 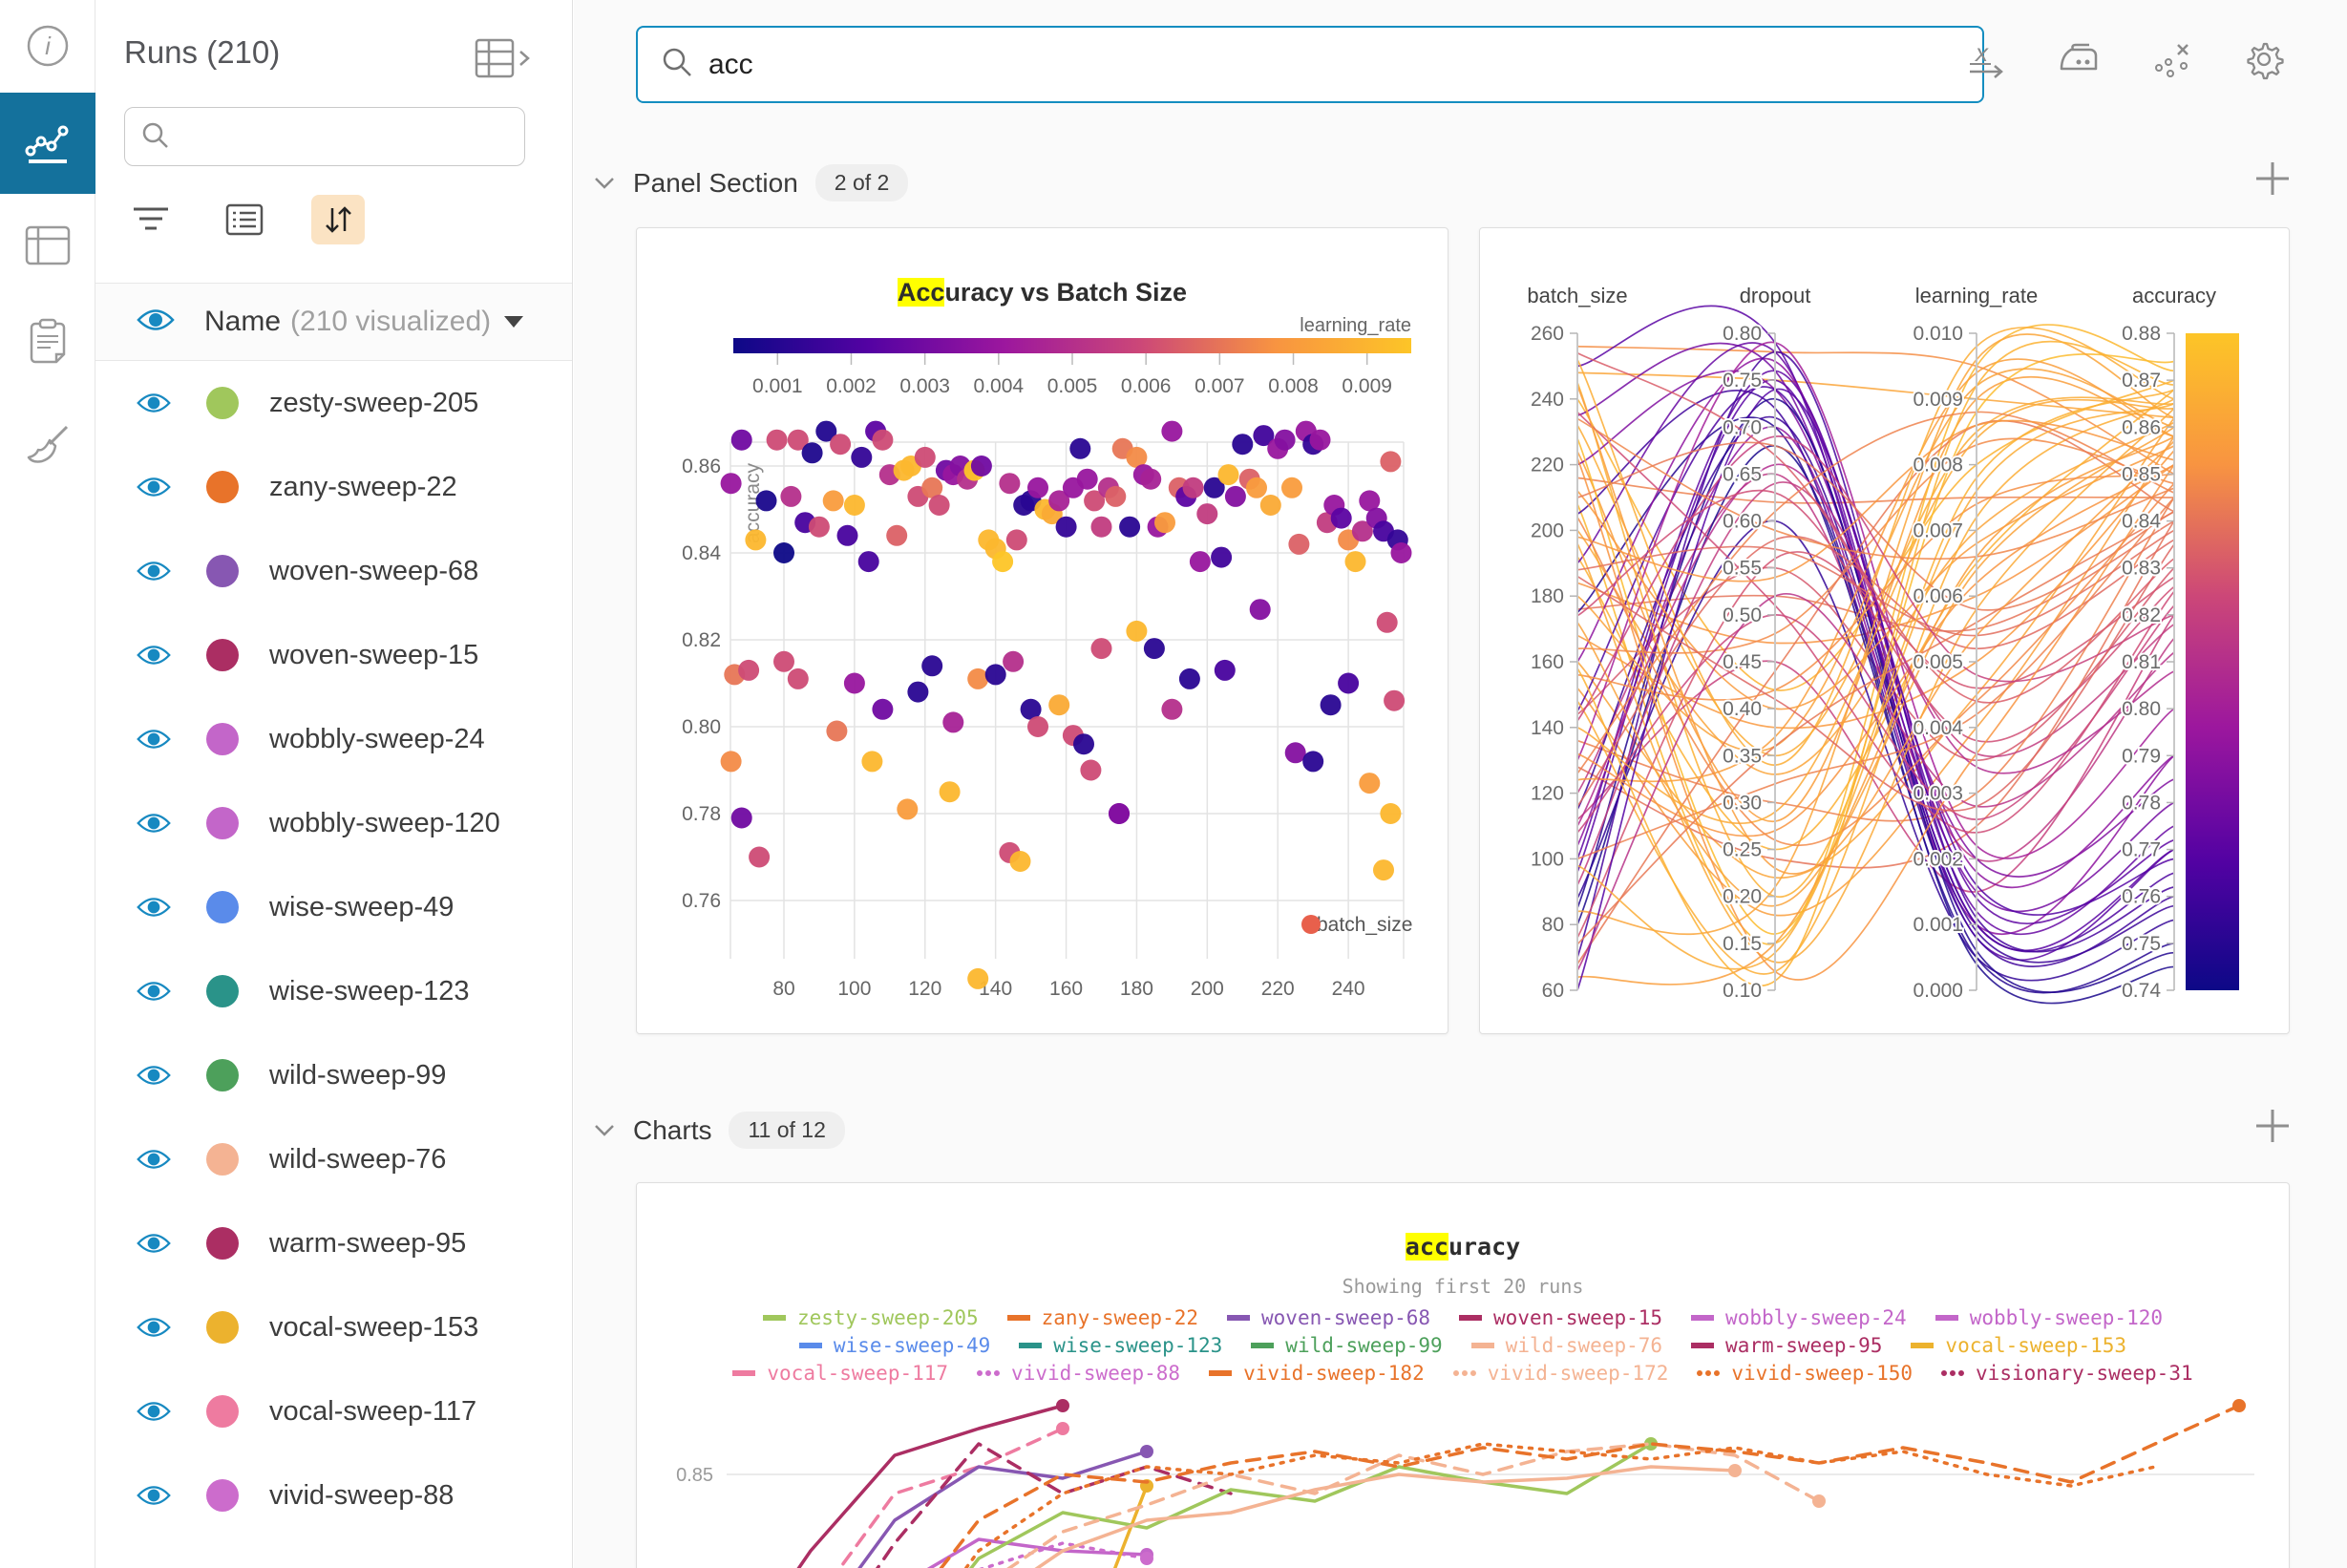 What do you see at coordinates (1281, 64) in the screenshot?
I see `panel-search-input` at bounding box center [1281, 64].